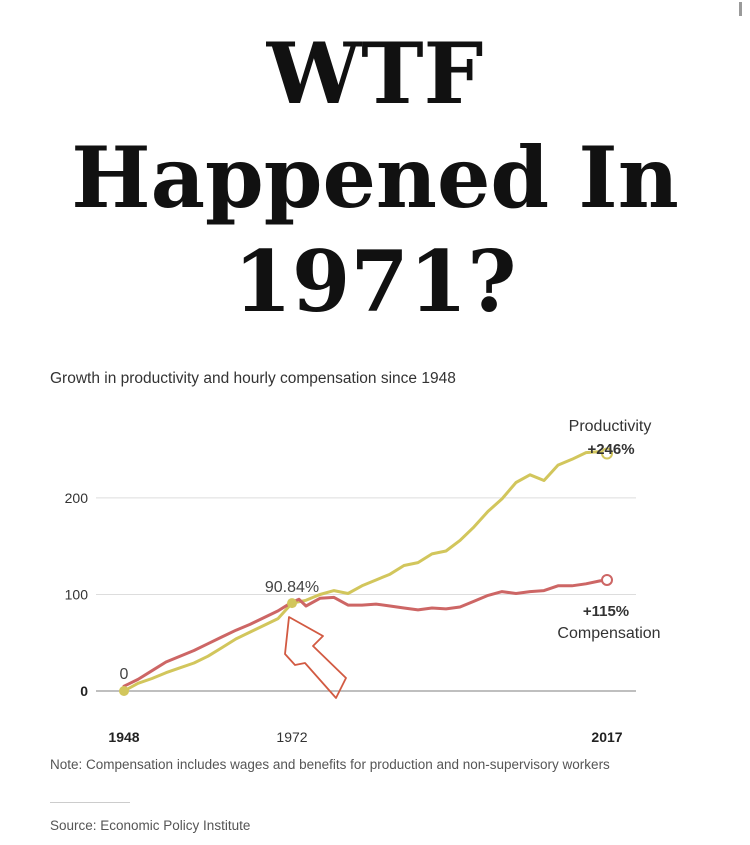 Image resolution: width=750 pixels, height=845 pixels. What do you see at coordinates (292, 587) in the screenshot?
I see `annotation-1972-value: 90.84%` at bounding box center [292, 587].